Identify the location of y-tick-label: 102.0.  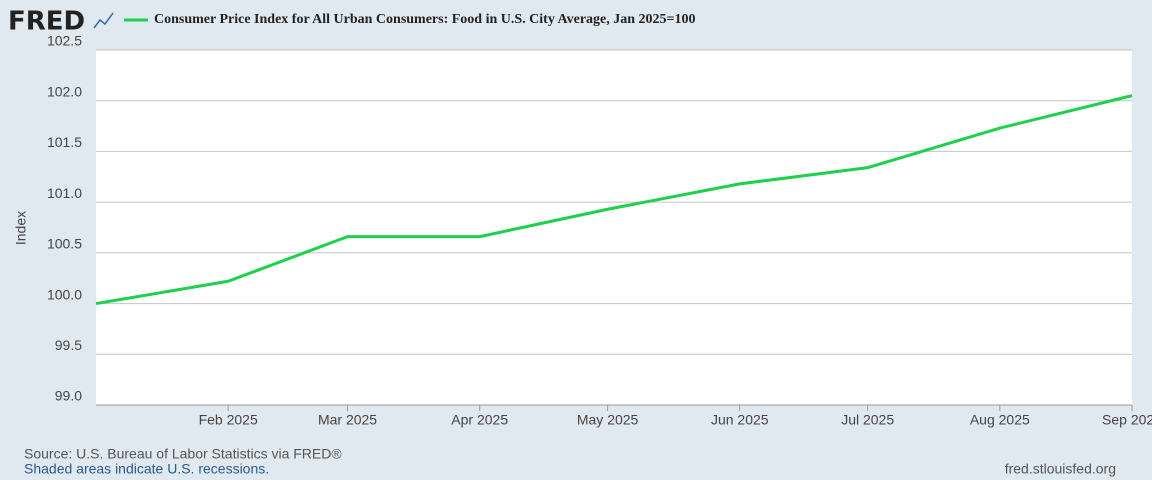
(64, 91).